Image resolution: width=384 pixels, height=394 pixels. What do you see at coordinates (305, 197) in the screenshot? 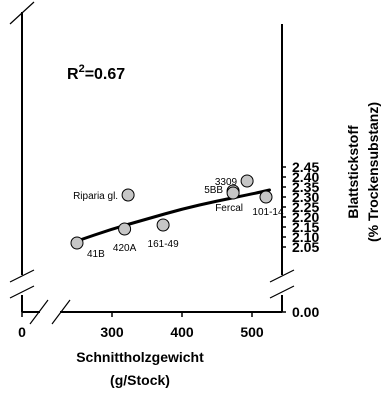
I see `y-tick-label: 2.30` at bounding box center [305, 197].